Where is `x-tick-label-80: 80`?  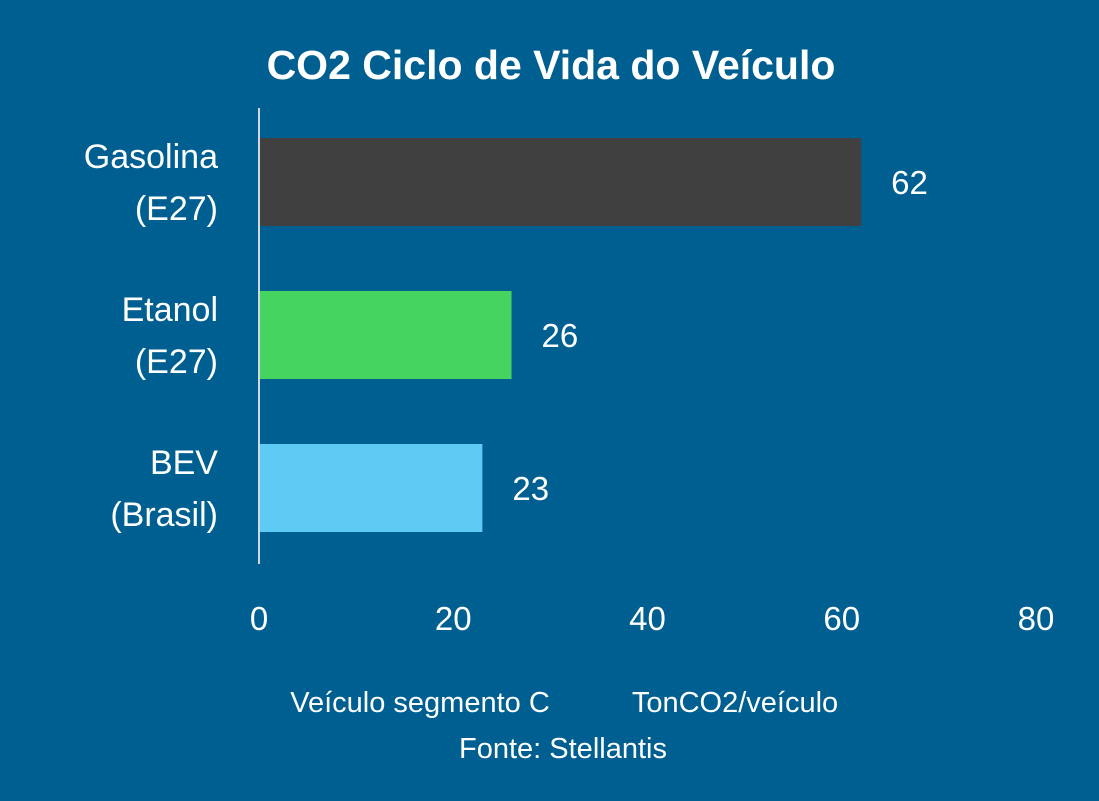
x-tick-label-80: 80 is located at coordinates (1036, 618).